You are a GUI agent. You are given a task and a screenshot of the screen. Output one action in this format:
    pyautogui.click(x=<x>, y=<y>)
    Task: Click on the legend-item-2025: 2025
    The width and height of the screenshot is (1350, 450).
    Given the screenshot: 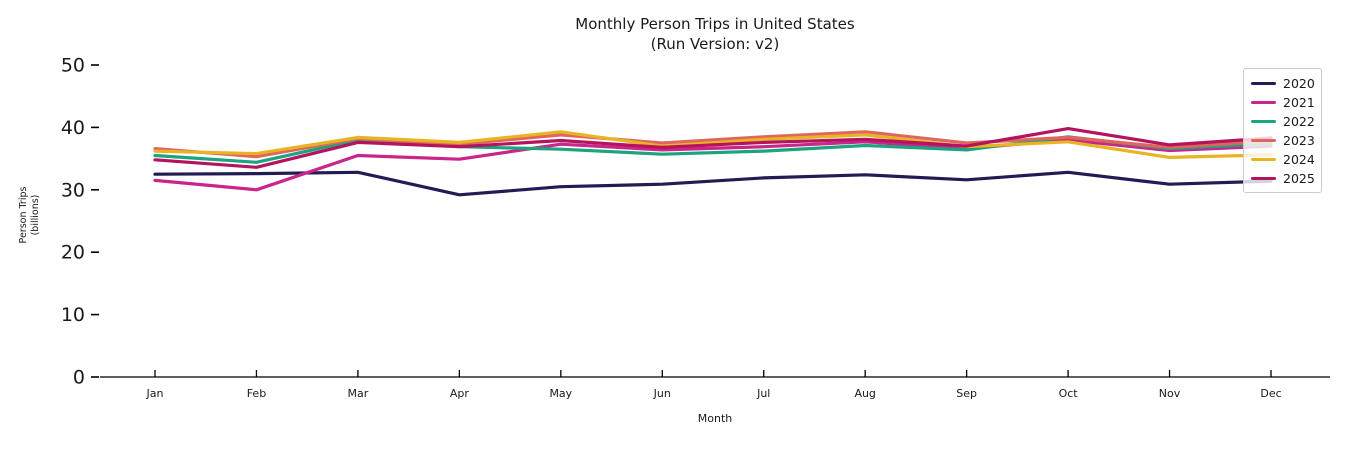 What is the action you would take?
    pyautogui.click(x=1283, y=178)
    